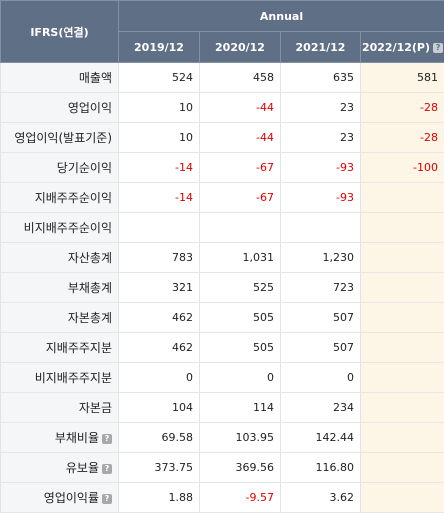  I want to click on table-cell: 783, so click(159, 258).